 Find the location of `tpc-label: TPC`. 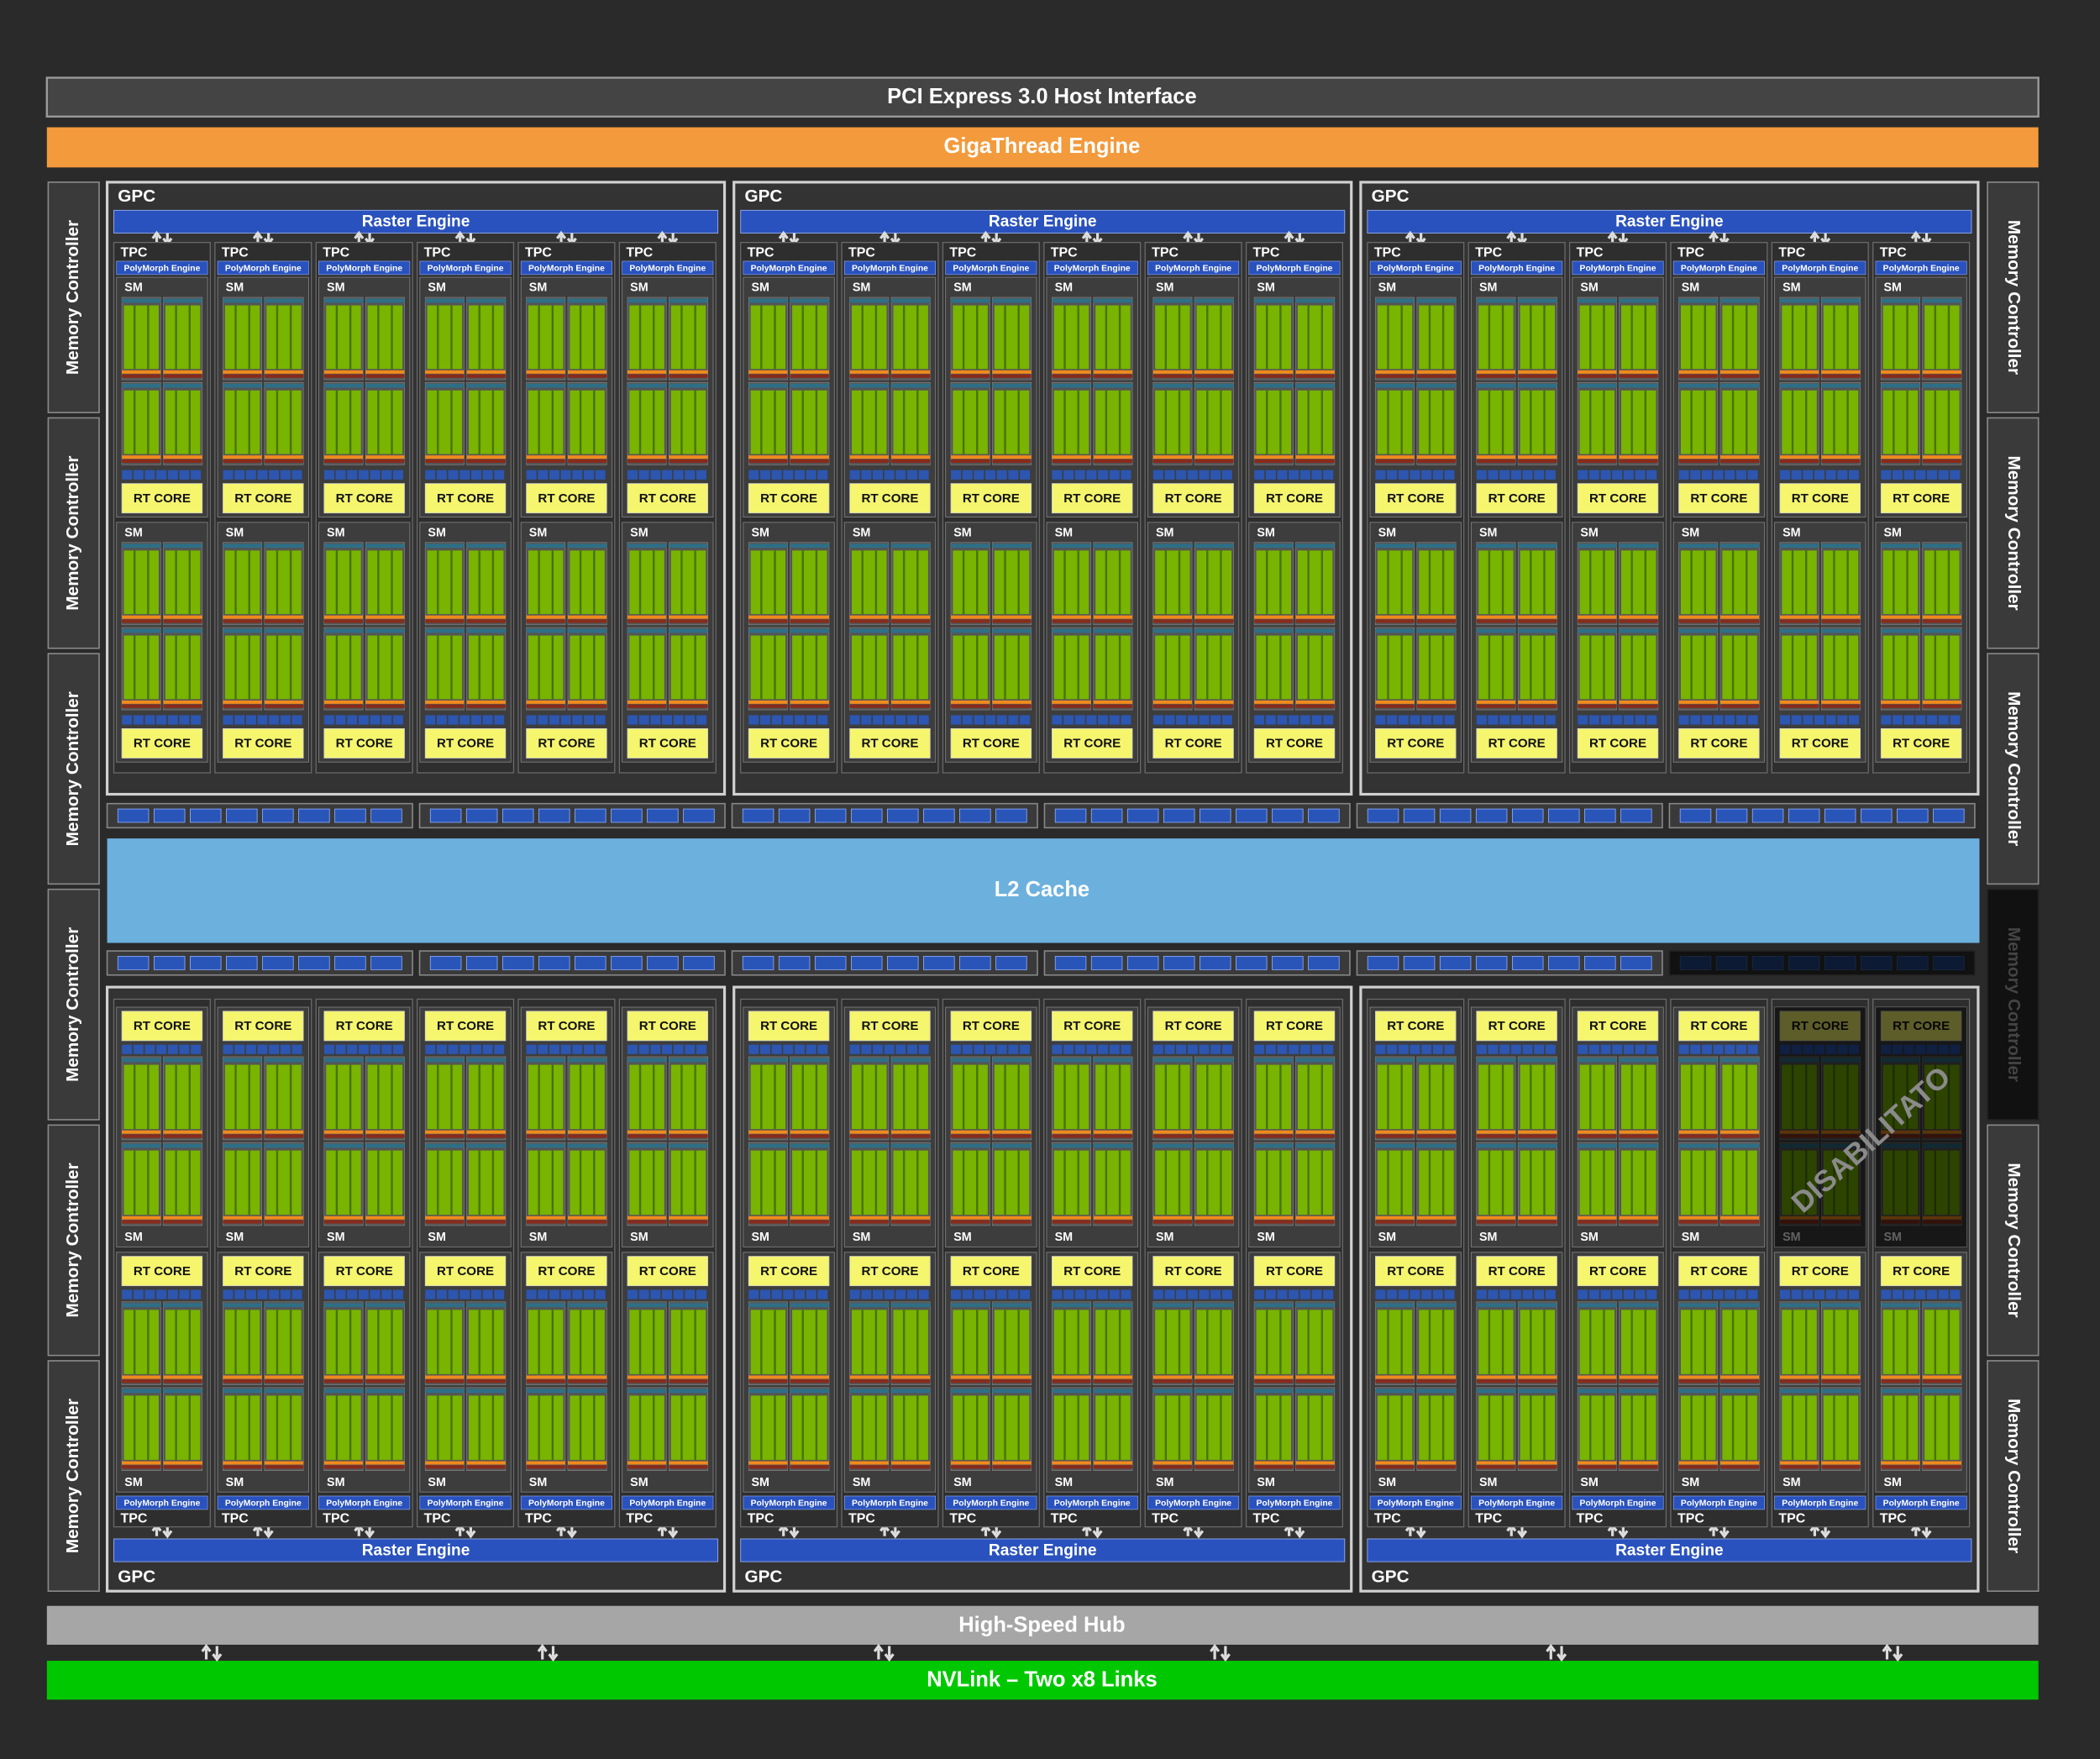

tpc-label: TPC is located at coordinates (235, 1518).